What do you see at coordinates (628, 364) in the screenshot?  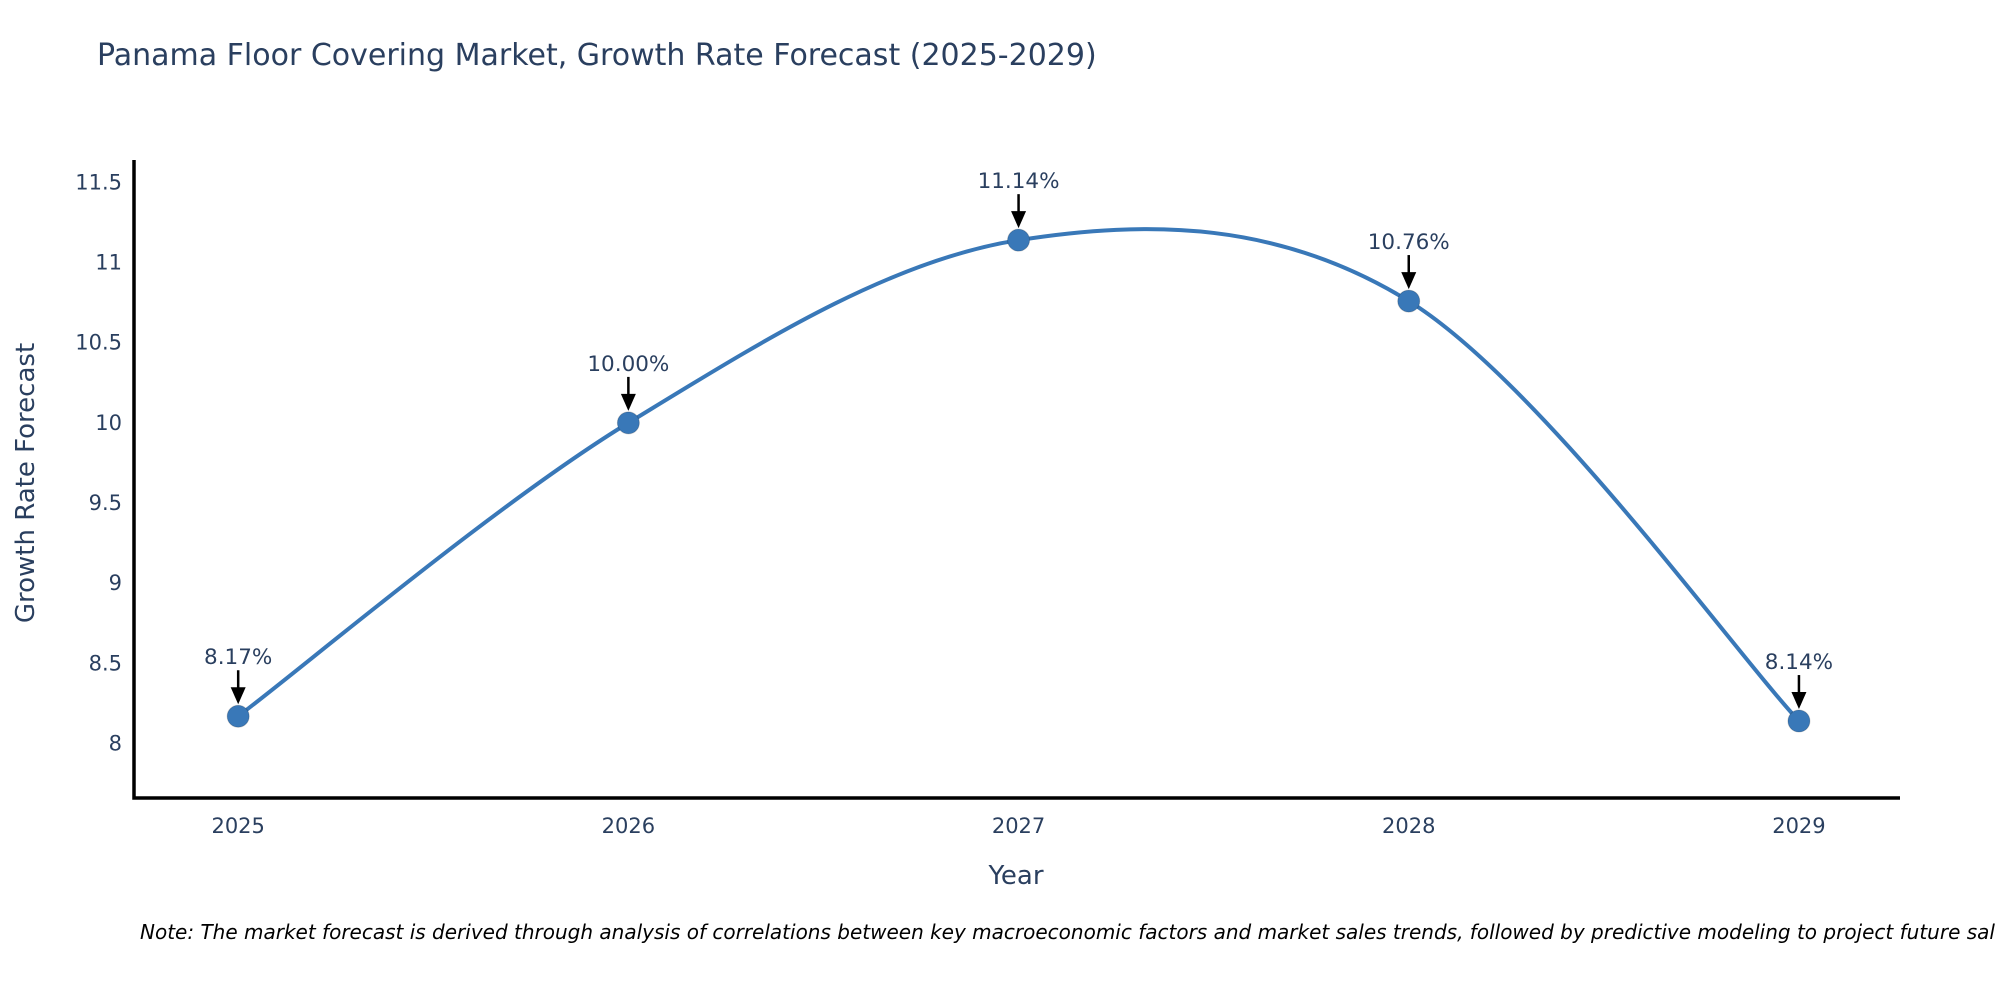 I see `point-value-label: 10.00%` at bounding box center [628, 364].